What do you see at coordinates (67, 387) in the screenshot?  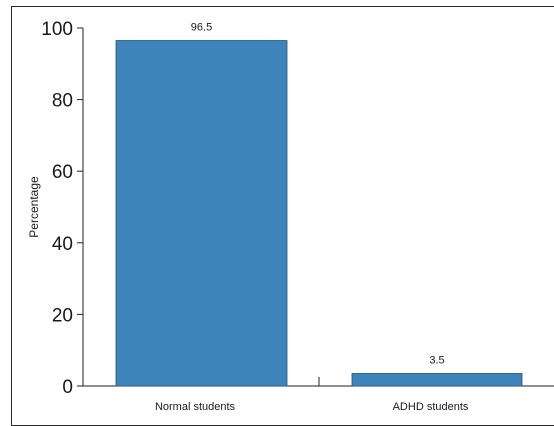 I see `y-tick-label: 0` at bounding box center [67, 387].